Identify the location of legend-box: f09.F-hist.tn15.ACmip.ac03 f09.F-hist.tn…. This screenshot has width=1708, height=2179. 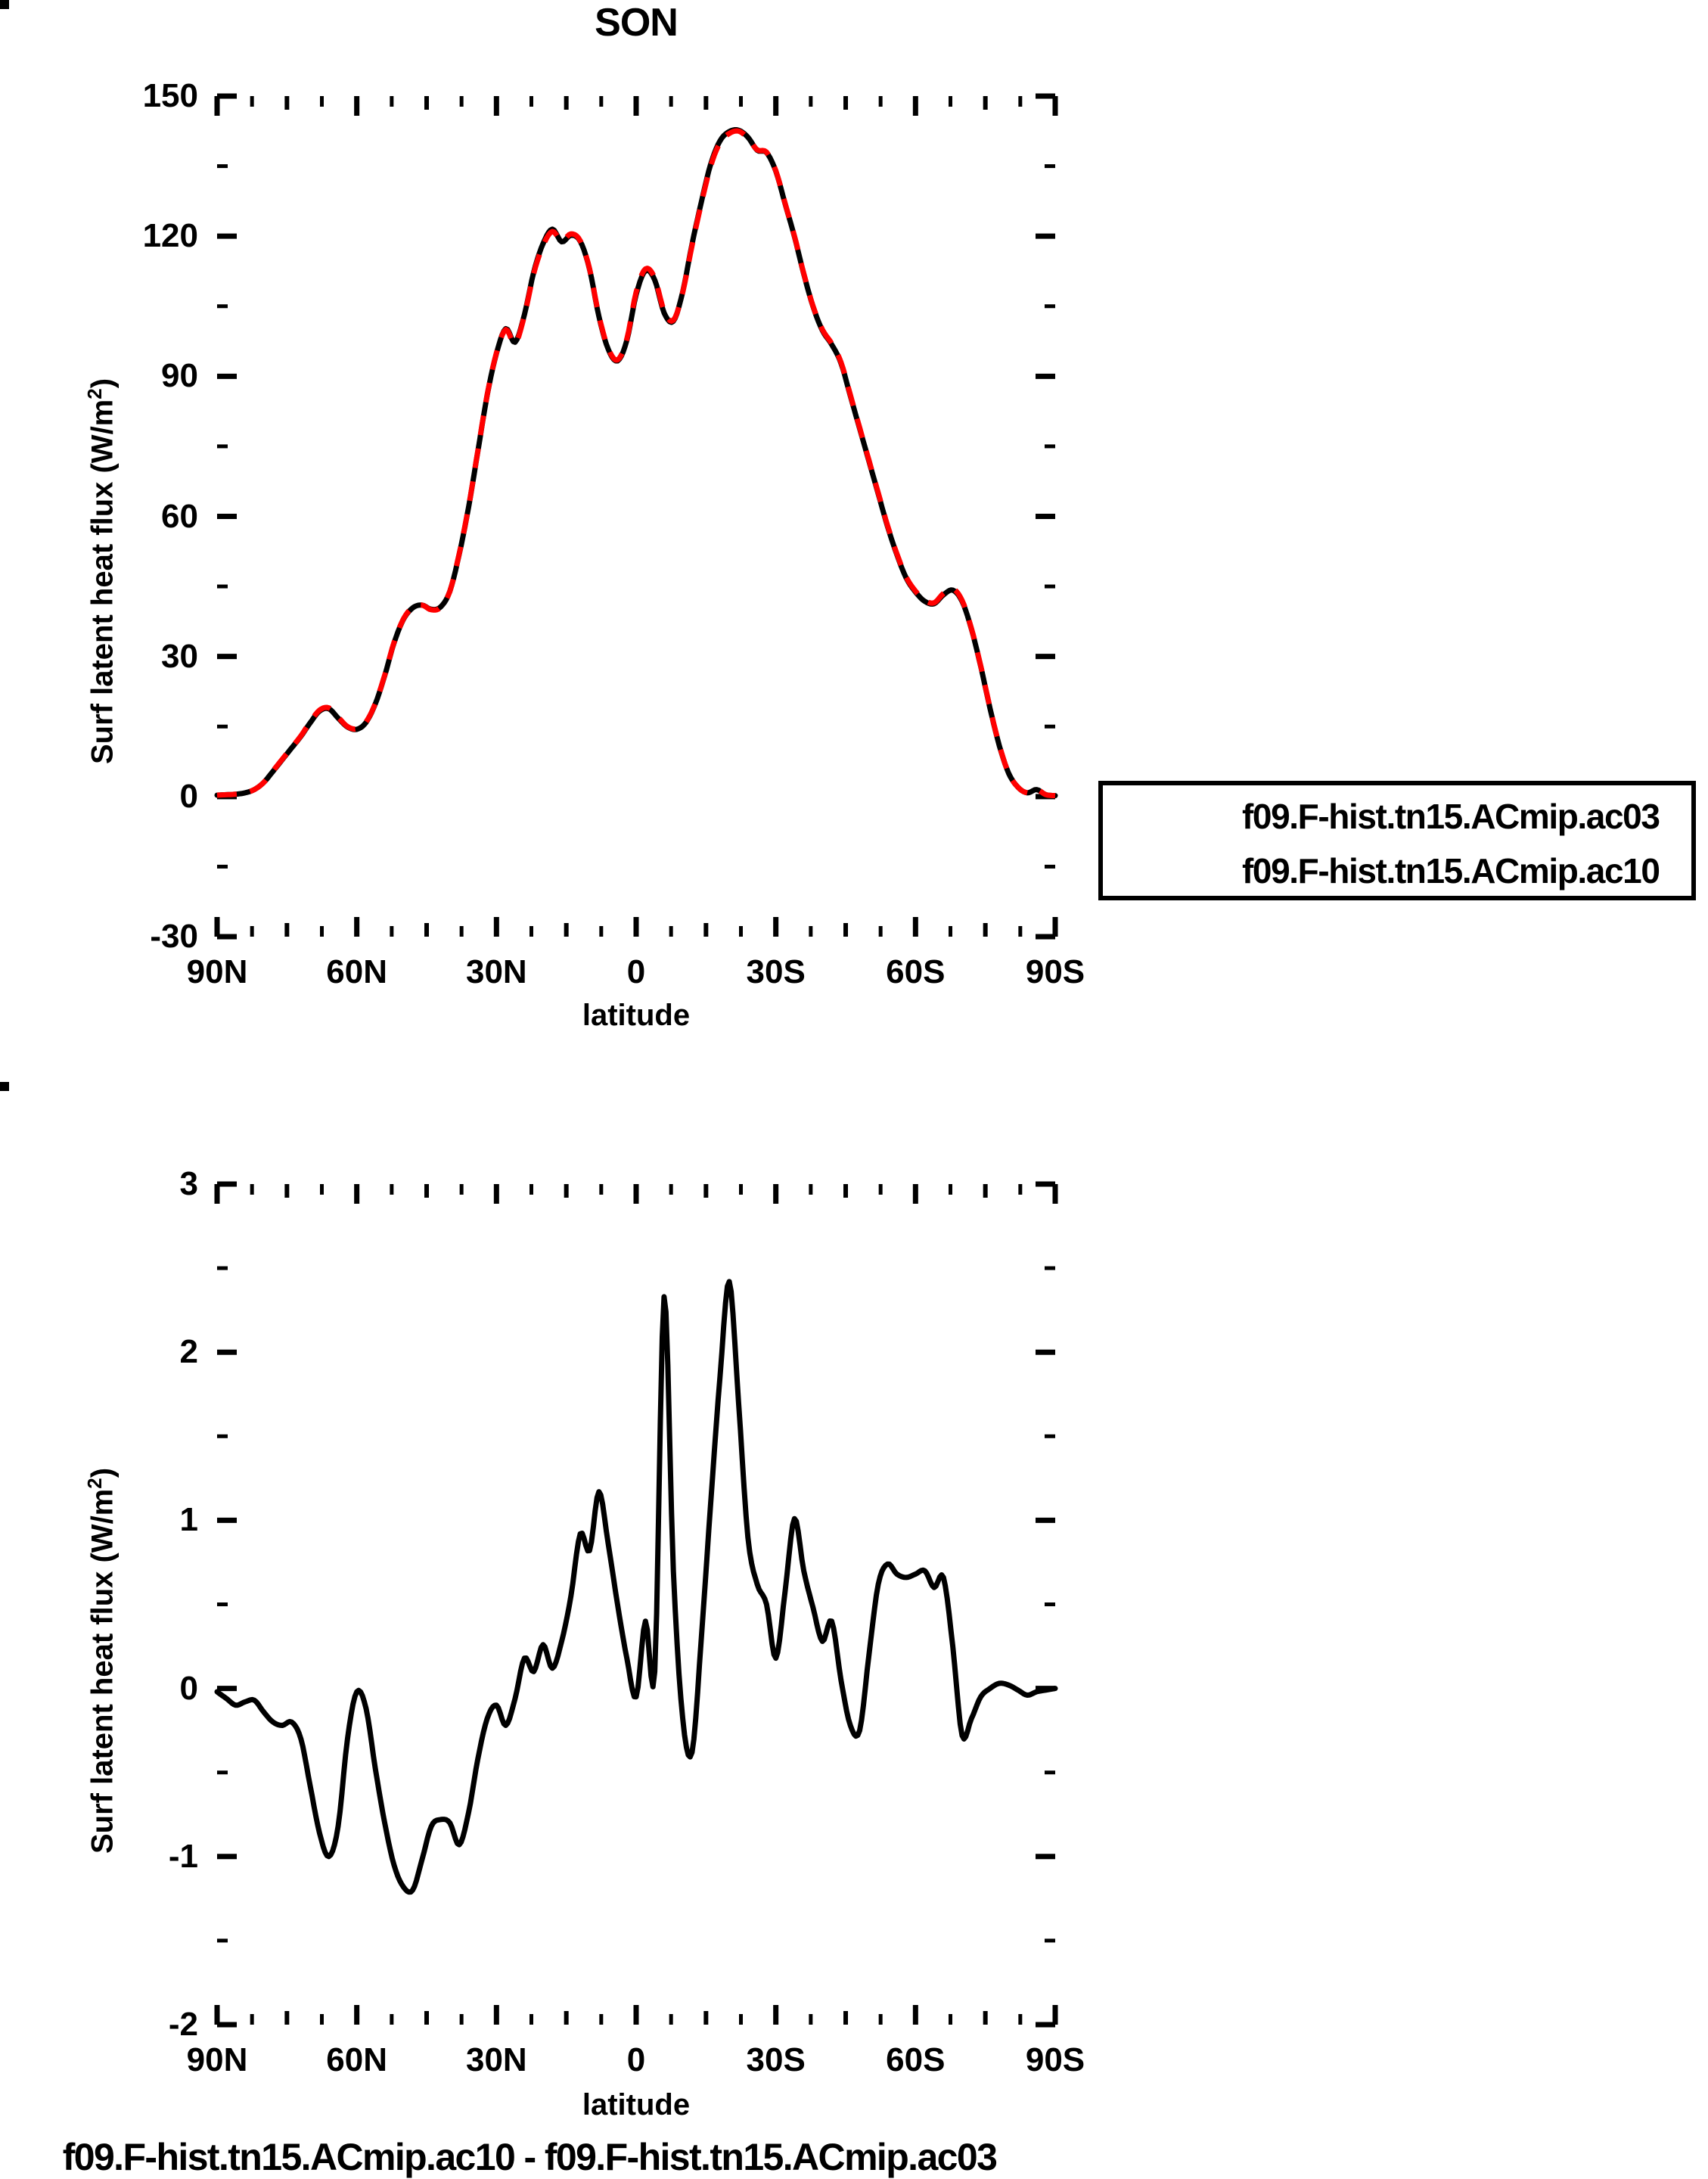
(1397, 840).